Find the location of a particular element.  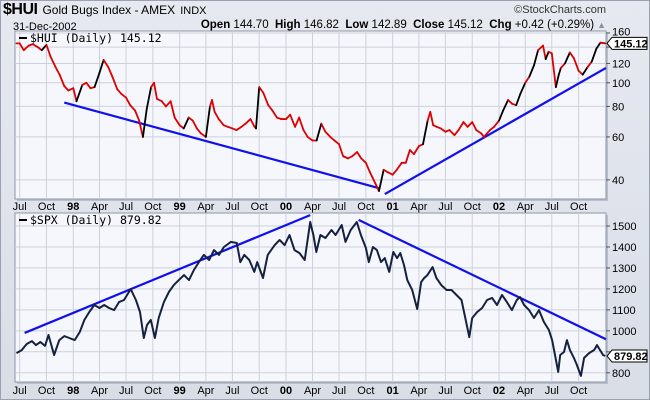

x-tick-label: 00 is located at coordinates (286, 391).